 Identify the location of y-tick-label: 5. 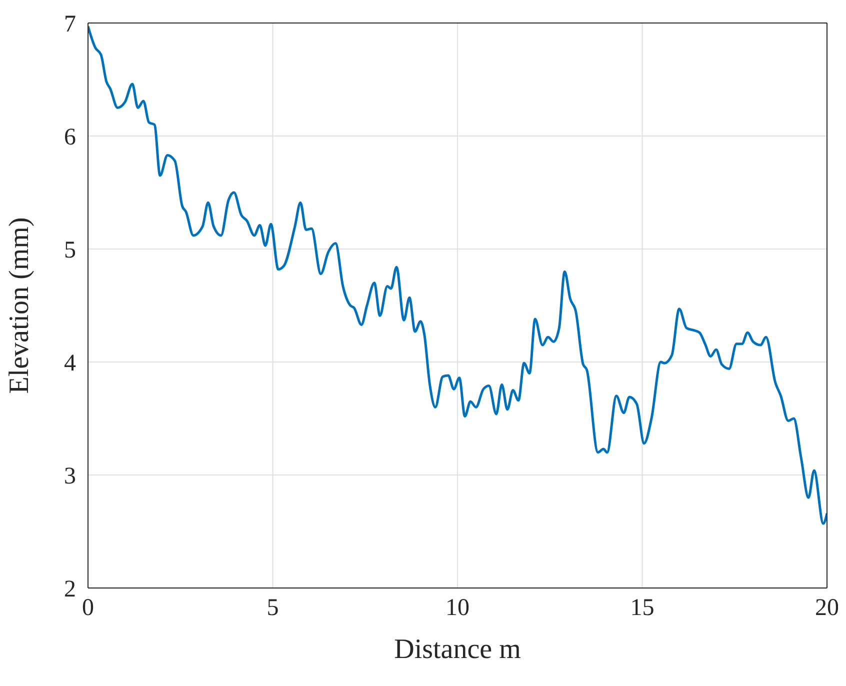
(70, 251).